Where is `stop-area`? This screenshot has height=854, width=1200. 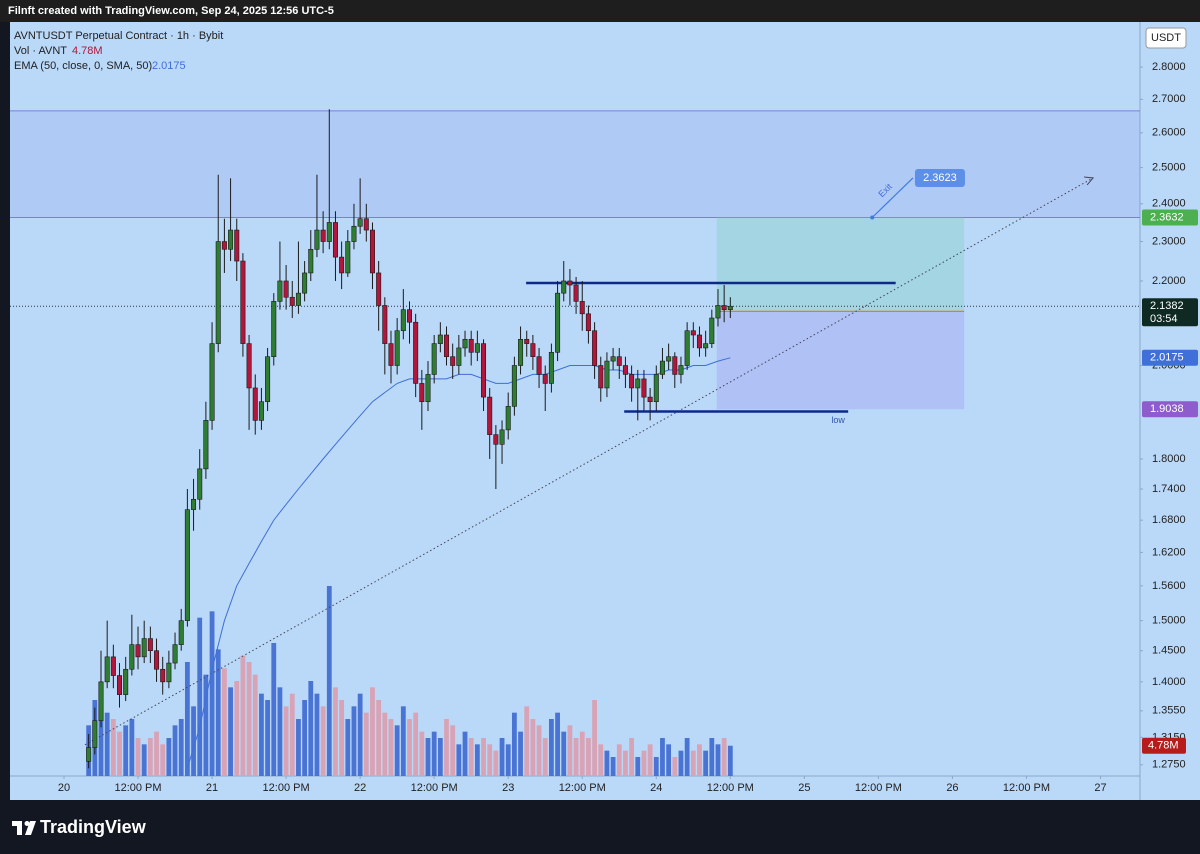
stop-area is located at coordinates (840, 360).